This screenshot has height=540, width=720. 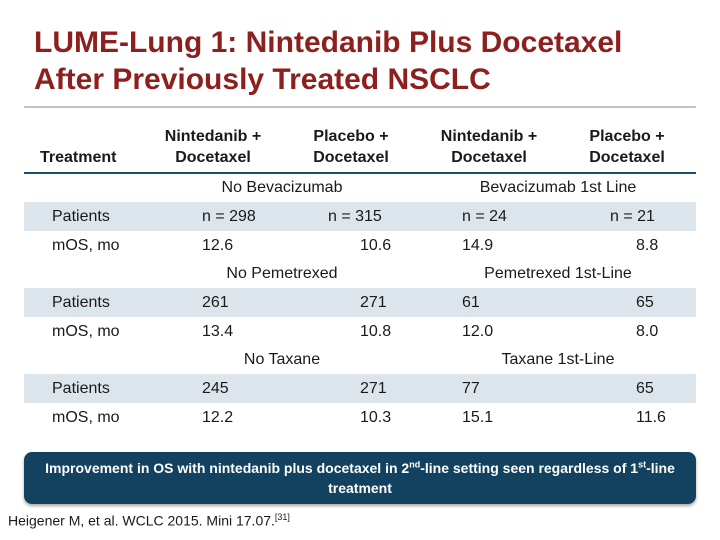 I want to click on table-row-mos: mOS, mo 13.4 10.8 12.0 8.0, so click(x=360, y=331).